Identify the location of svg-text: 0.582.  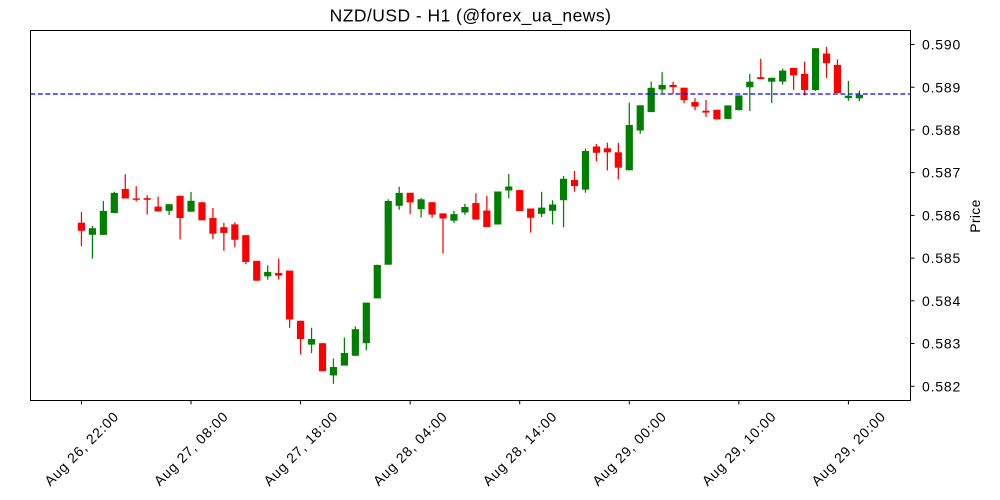
(941, 386).